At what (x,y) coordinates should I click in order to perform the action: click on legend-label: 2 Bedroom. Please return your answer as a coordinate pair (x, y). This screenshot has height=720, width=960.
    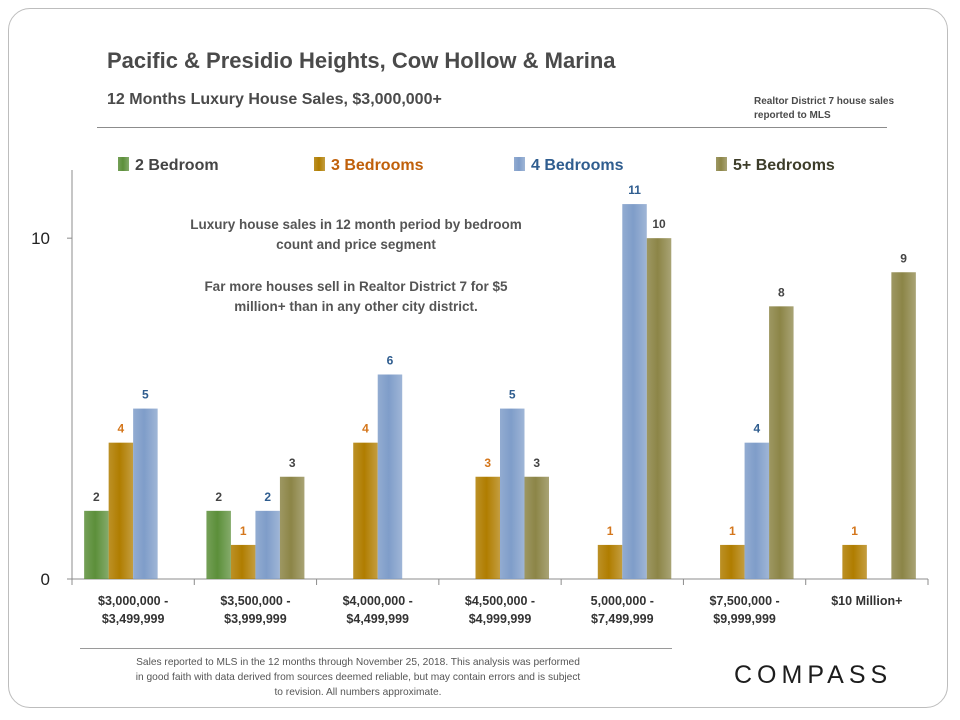
    Looking at the image, I should click on (177, 165).